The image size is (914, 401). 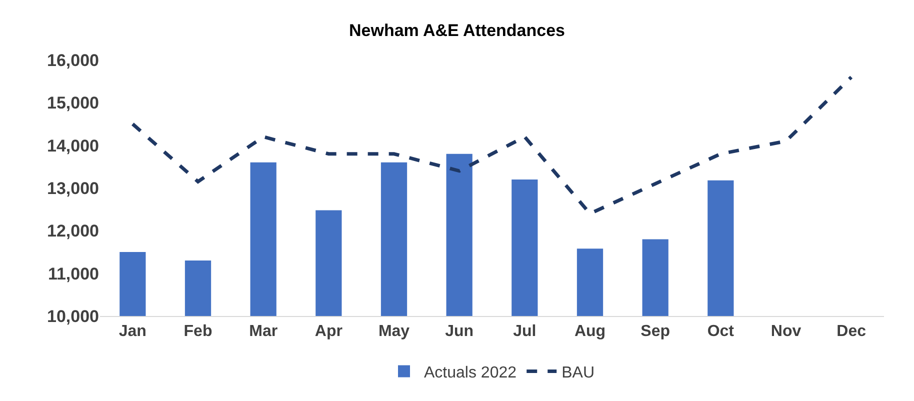 I want to click on x-tick-label: Feb, so click(x=198, y=331).